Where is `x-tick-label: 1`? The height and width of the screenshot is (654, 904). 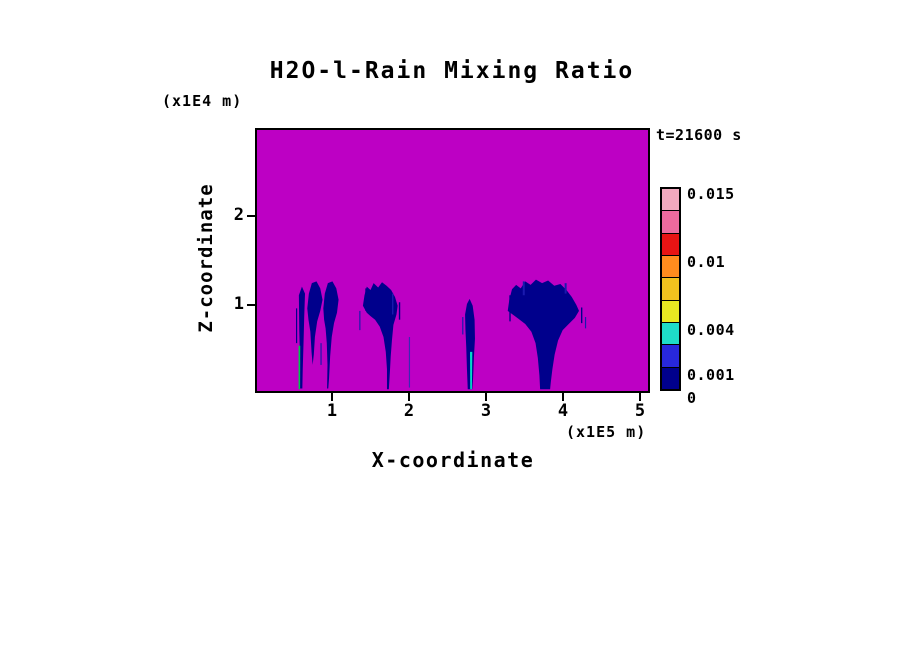
x-tick-label: 1 is located at coordinates (332, 411).